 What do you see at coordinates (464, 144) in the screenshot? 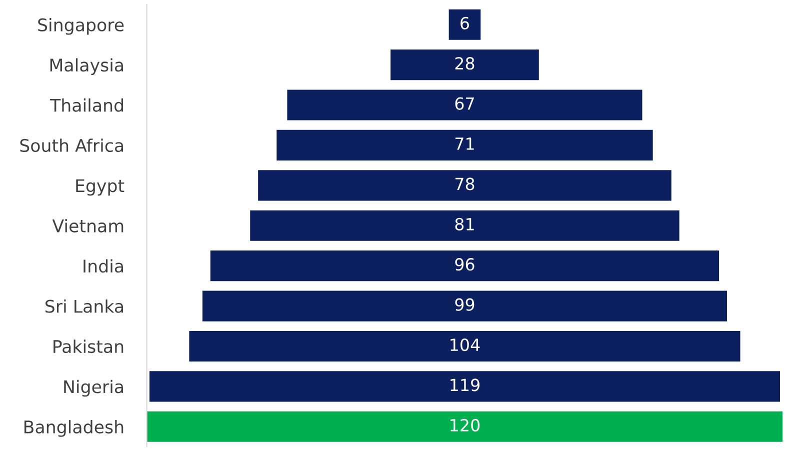
I see `data-label: 71` at bounding box center [464, 144].